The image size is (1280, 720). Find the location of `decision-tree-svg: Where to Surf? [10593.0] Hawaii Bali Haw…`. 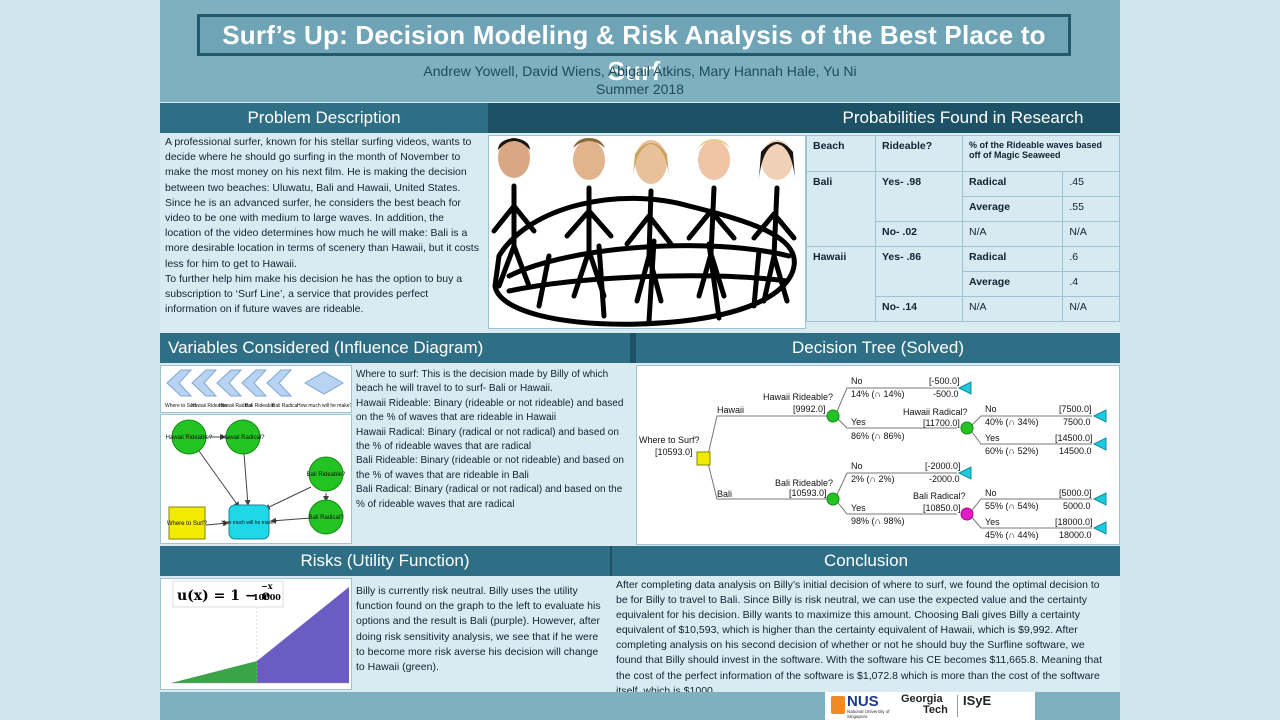

decision-tree-svg: Where to Surf? [10593.0] Hawaii Bali Haw… is located at coordinates (873, 458).